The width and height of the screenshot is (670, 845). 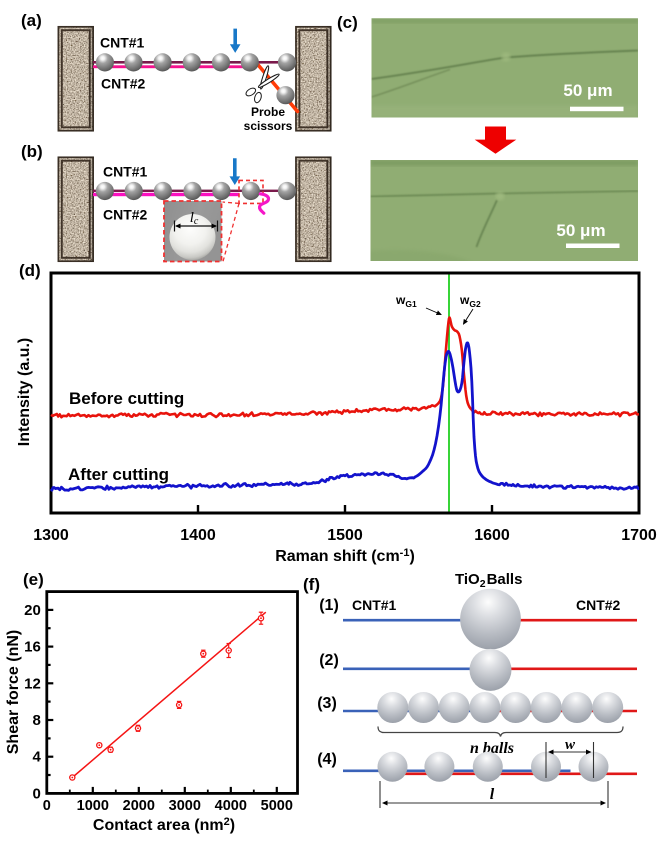 What do you see at coordinates (13, 692) in the screenshot?
I see `svg-text: Shear force (nN)` at bounding box center [13, 692].